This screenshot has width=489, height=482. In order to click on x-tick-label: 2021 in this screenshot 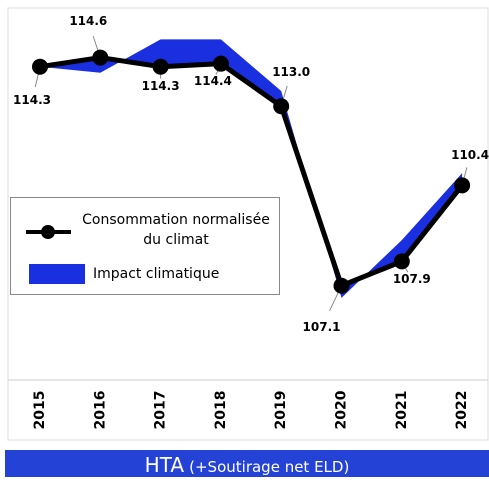, I will do `click(402, 410)`.